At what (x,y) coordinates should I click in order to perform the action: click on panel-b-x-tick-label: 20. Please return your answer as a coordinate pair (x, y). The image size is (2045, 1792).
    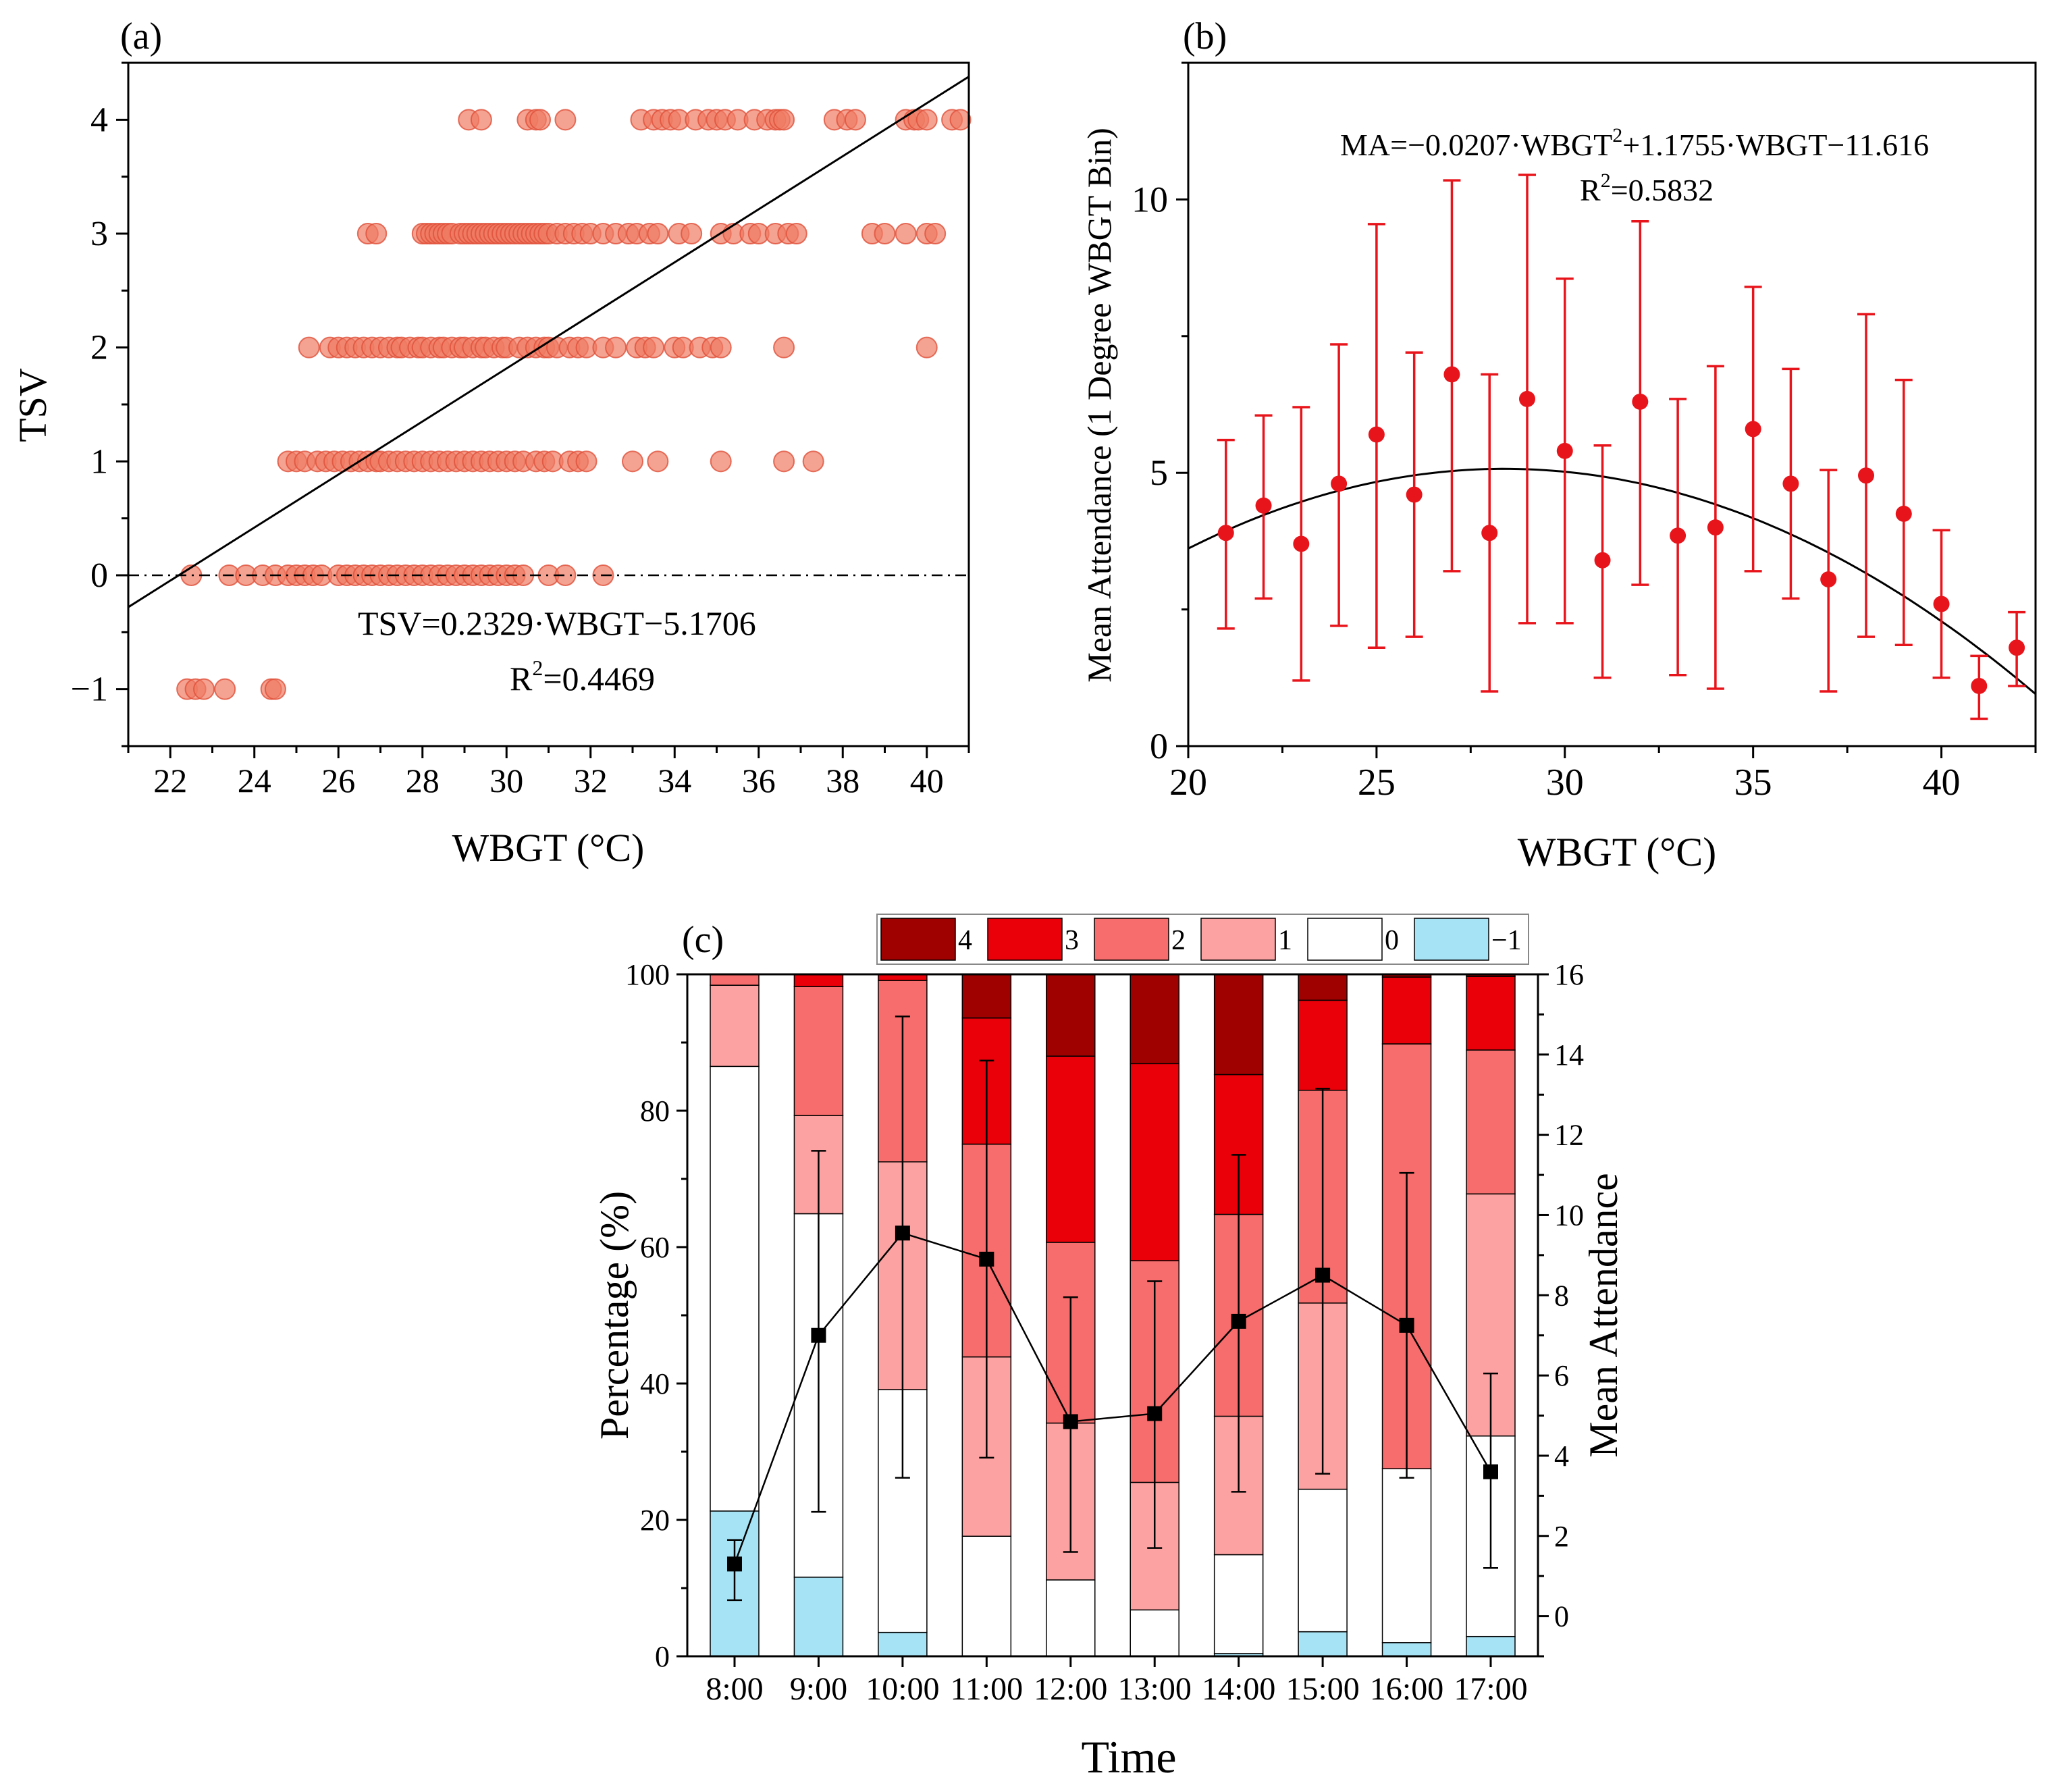
    Looking at the image, I should click on (1188, 782).